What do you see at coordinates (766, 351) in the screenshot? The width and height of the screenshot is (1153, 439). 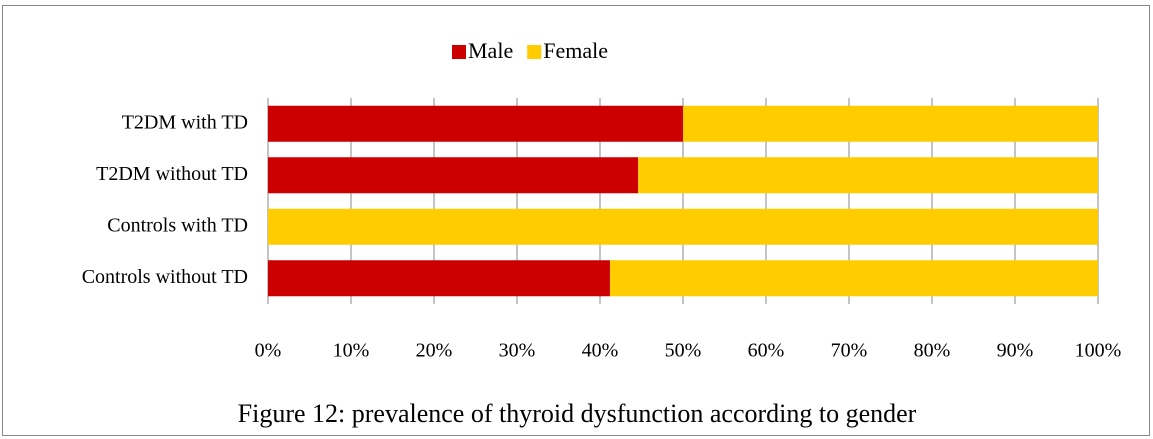 I see `x-tick-label: 60%` at bounding box center [766, 351].